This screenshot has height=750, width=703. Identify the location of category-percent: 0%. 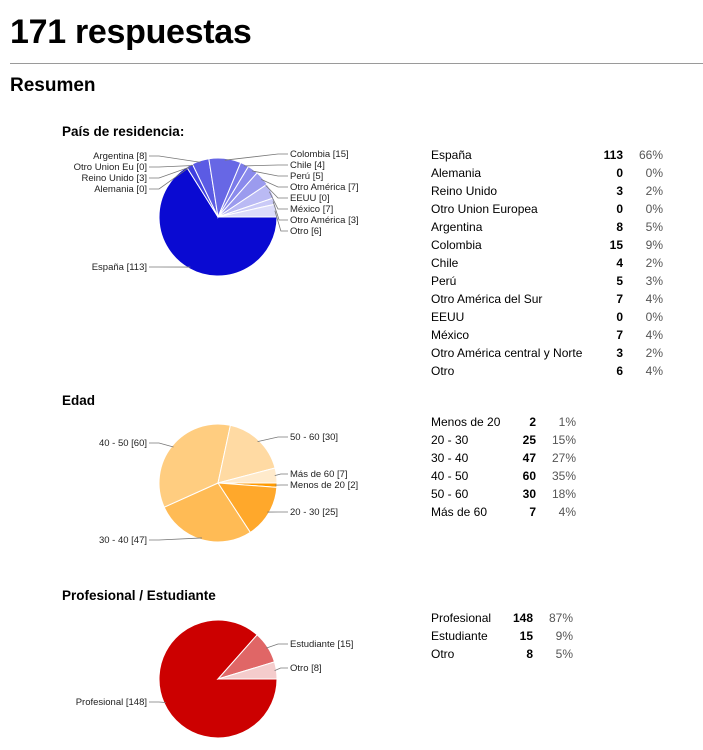
(654, 173).